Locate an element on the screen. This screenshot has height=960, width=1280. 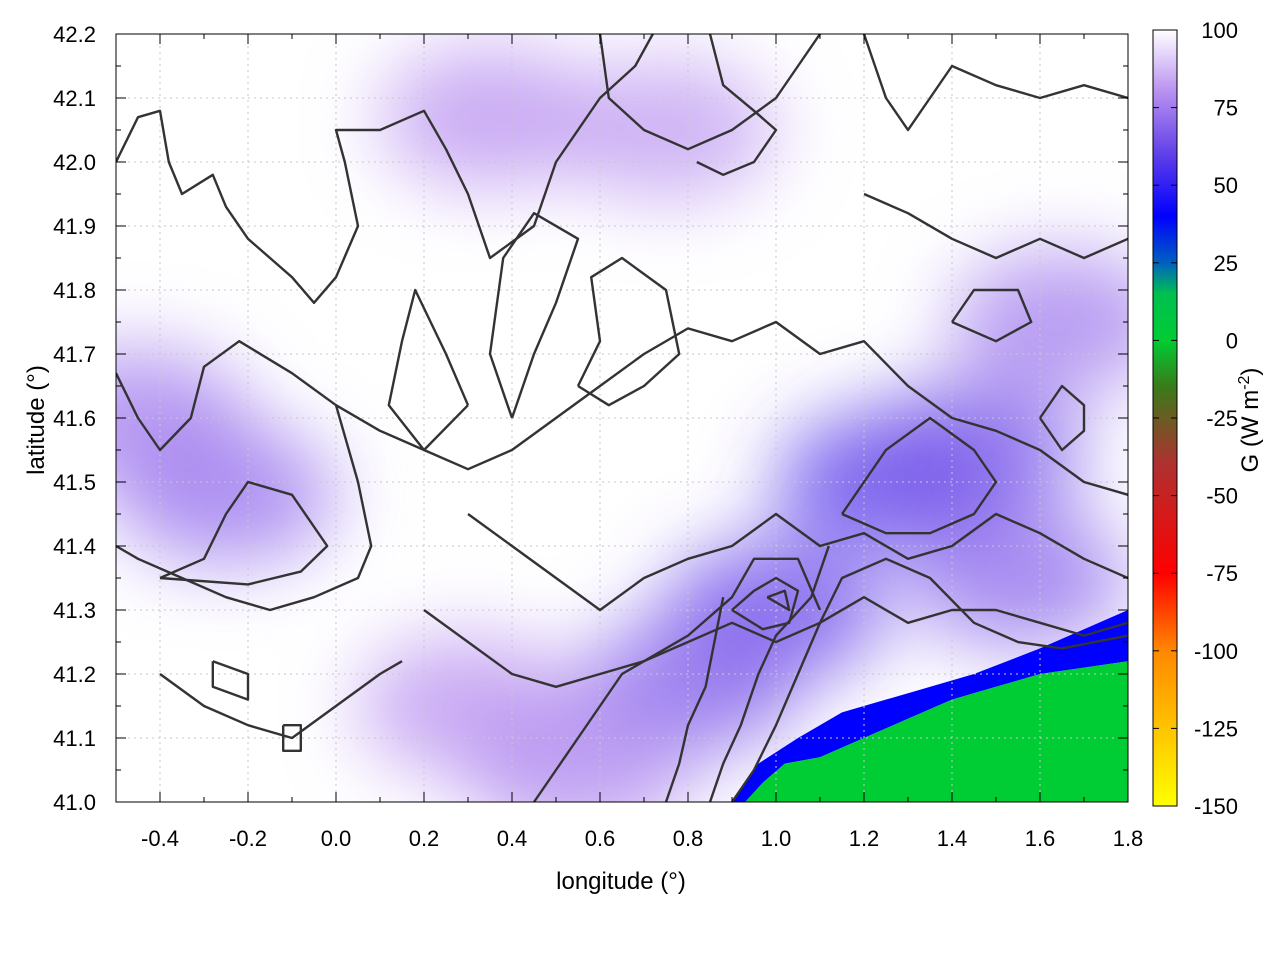
colorbar-label: G (W m-2) is located at coordinates (1250, 420).